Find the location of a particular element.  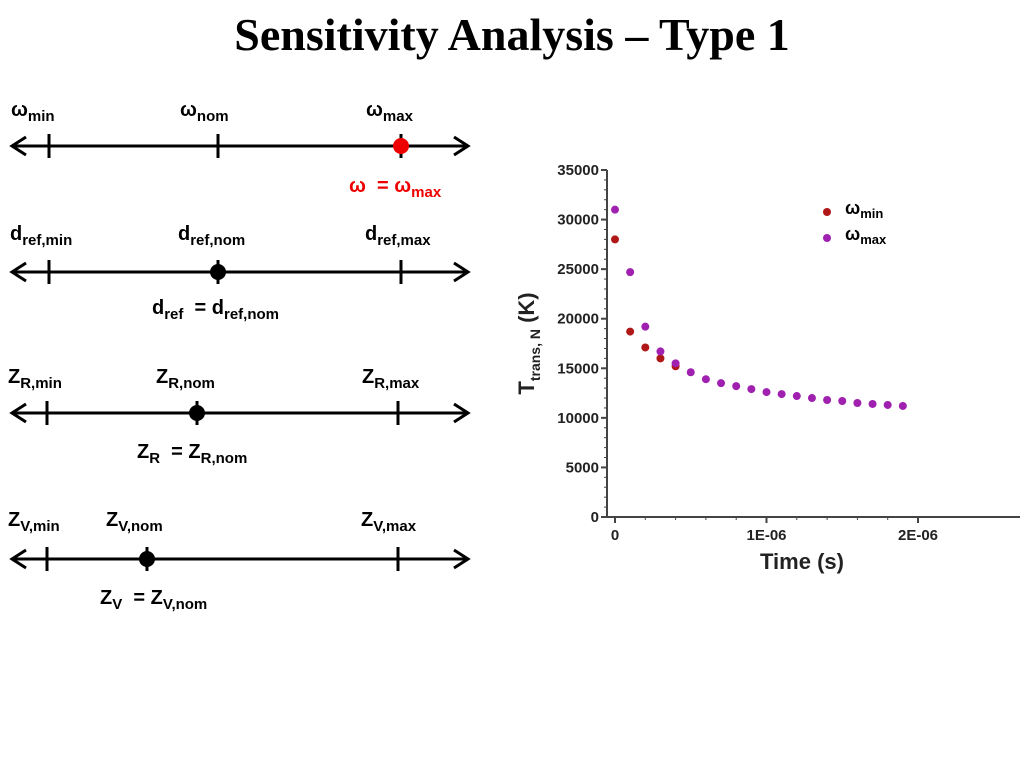

y-axis-title: Ttrans, N (K) is located at coordinates (528, 343).